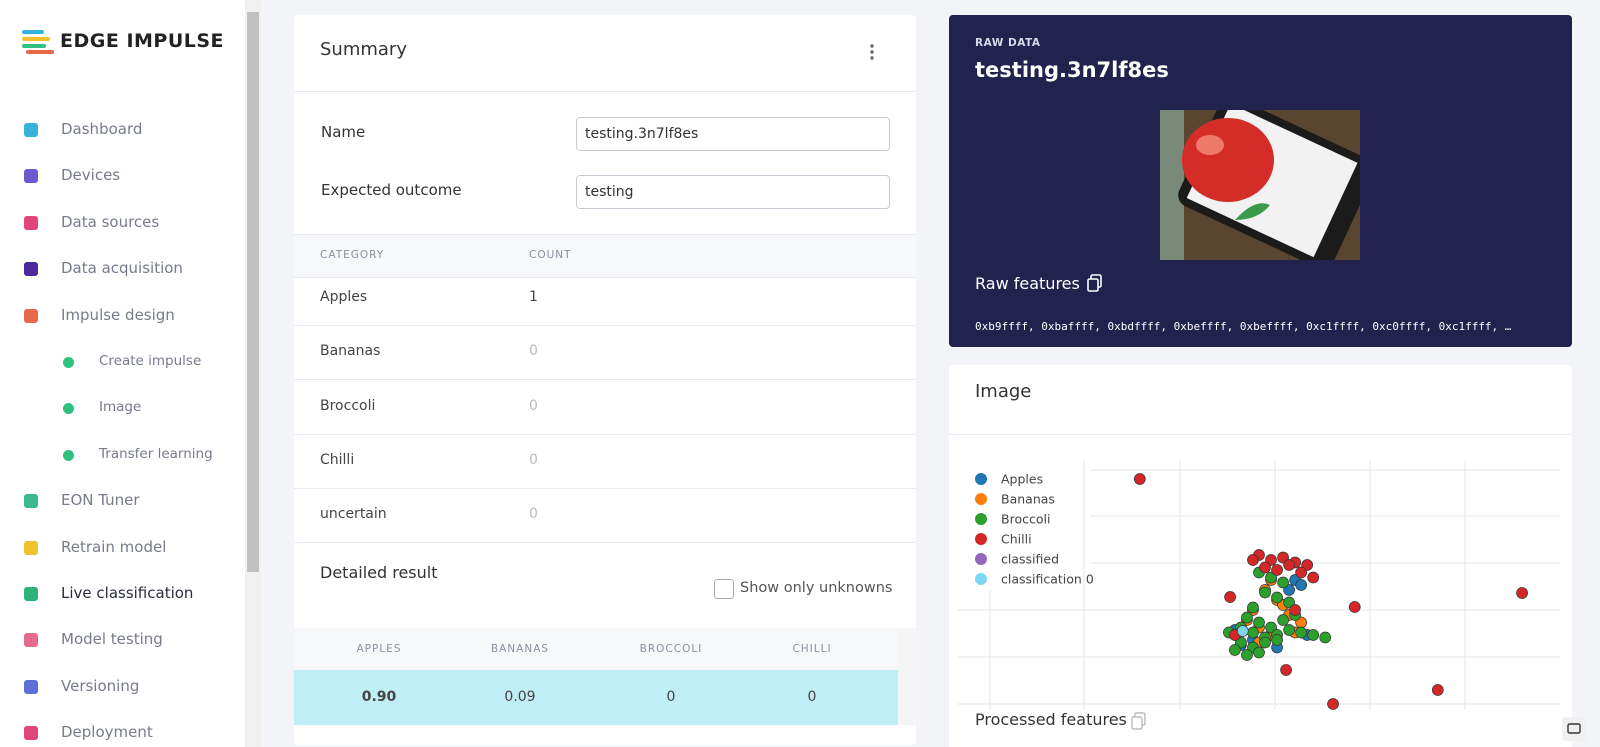 This screenshot has width=1600, height=747. Describe the element at coordinates (1574, 729) in the screenshot. I see `chat-button` at that location.